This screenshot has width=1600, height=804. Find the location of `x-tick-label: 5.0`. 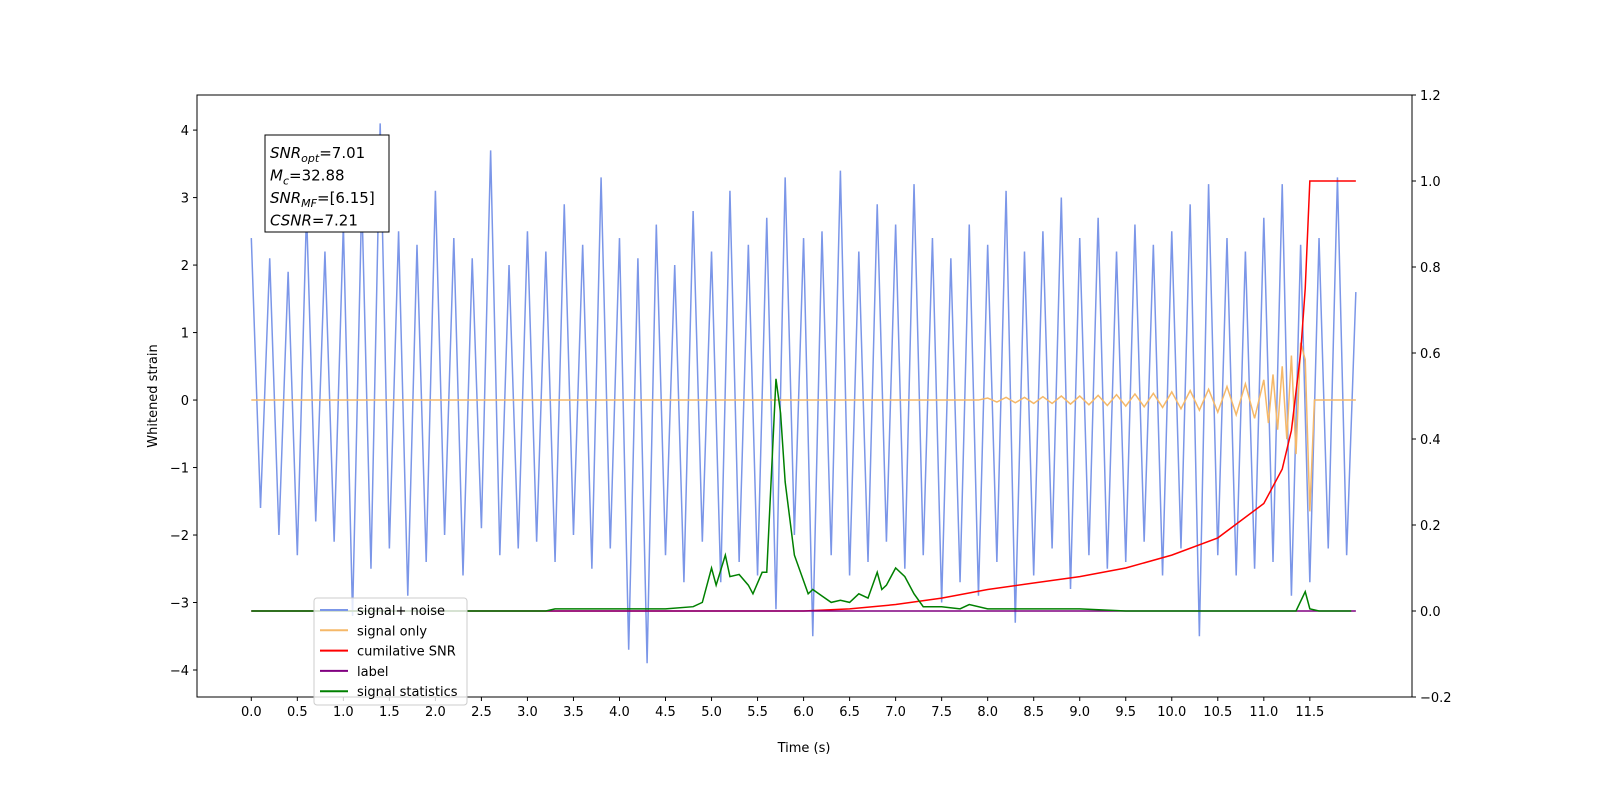

x-tick-label: 5.0 is located at coordinates (711, 712).